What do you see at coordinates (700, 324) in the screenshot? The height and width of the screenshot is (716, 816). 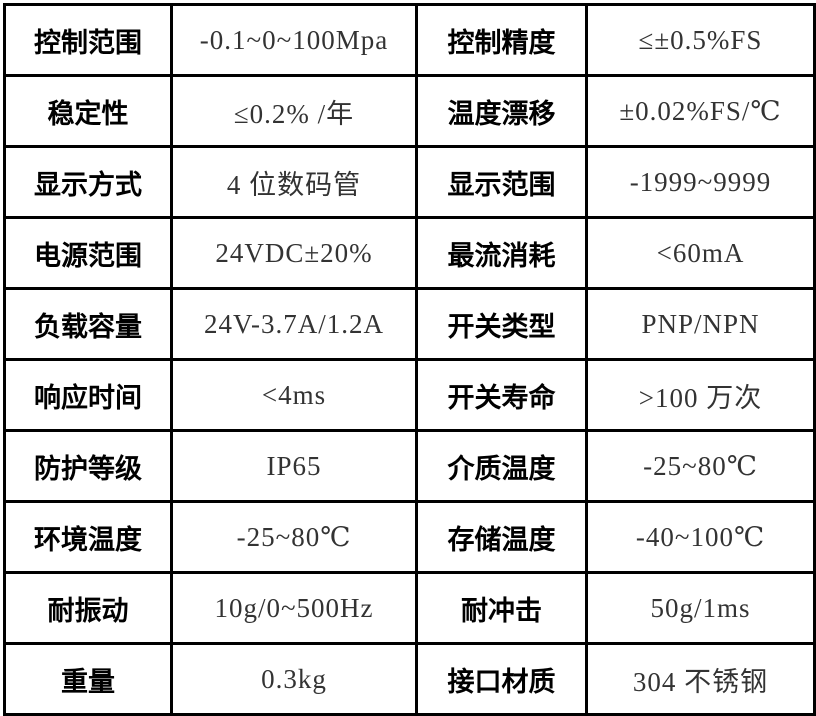 I see `spec-value: PNP/NPN` at bounding box center [700, 324].